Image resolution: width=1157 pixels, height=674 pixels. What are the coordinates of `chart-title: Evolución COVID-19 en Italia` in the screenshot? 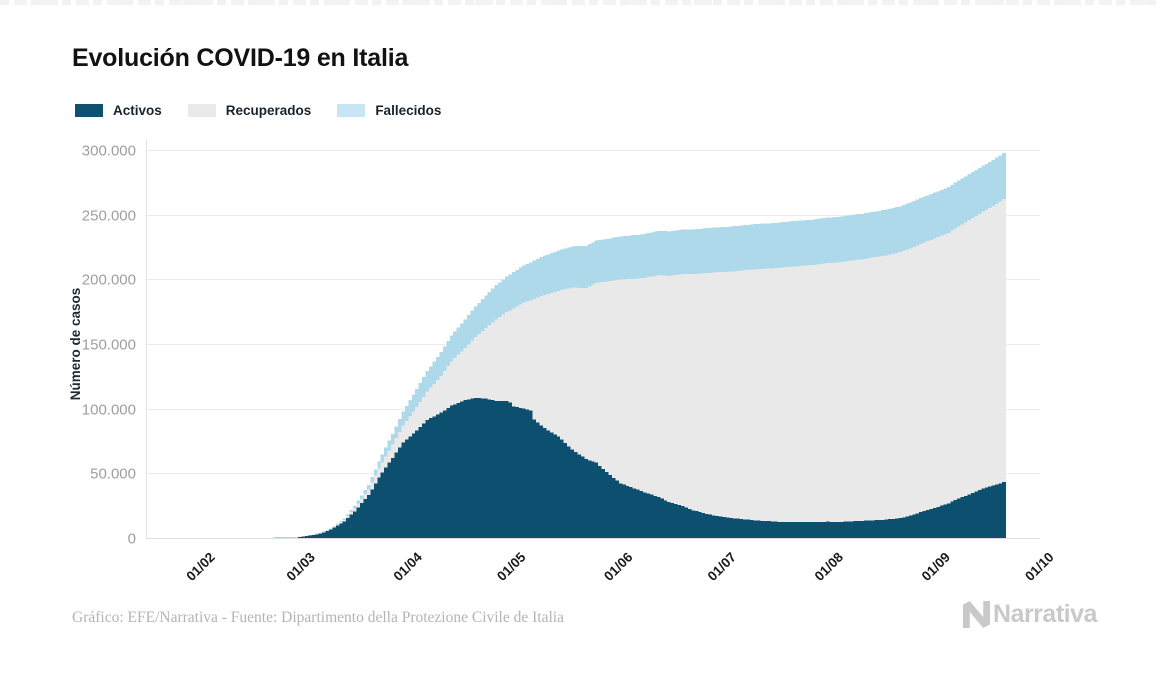 It's located at (240, 58).